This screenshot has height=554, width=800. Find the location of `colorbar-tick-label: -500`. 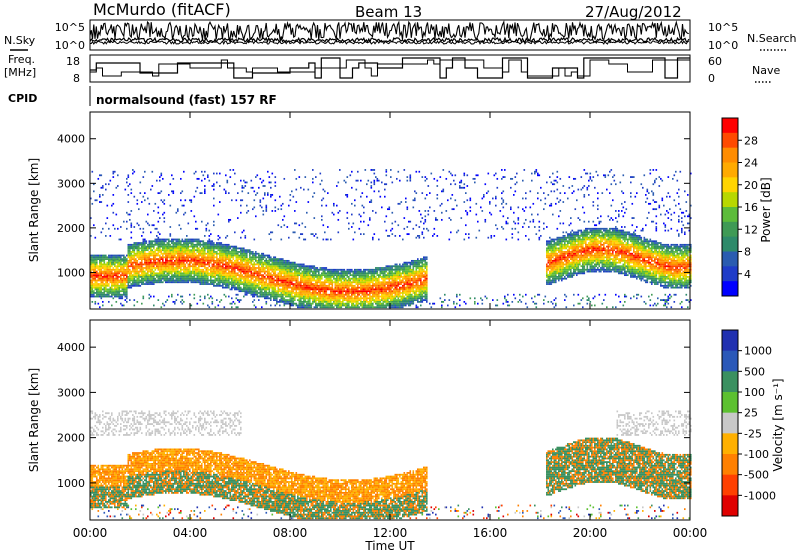

colorbar-tick-label: -500 is located at coordinates (756, 475).